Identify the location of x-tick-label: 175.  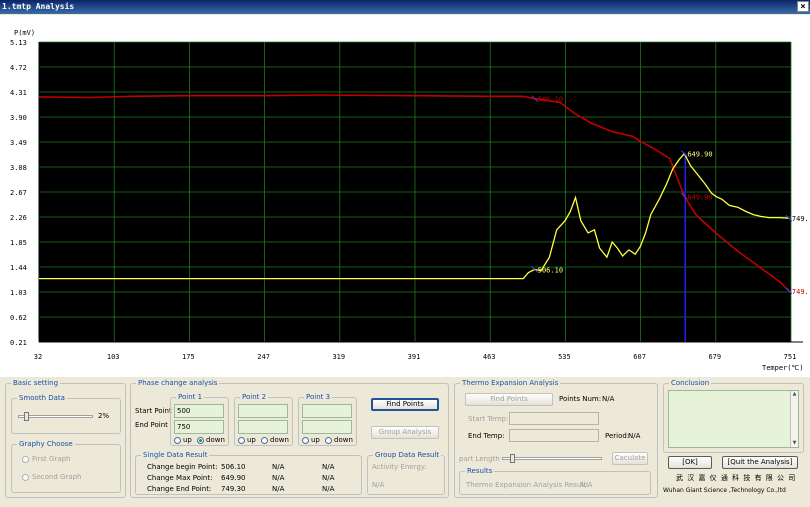
(188, 357).